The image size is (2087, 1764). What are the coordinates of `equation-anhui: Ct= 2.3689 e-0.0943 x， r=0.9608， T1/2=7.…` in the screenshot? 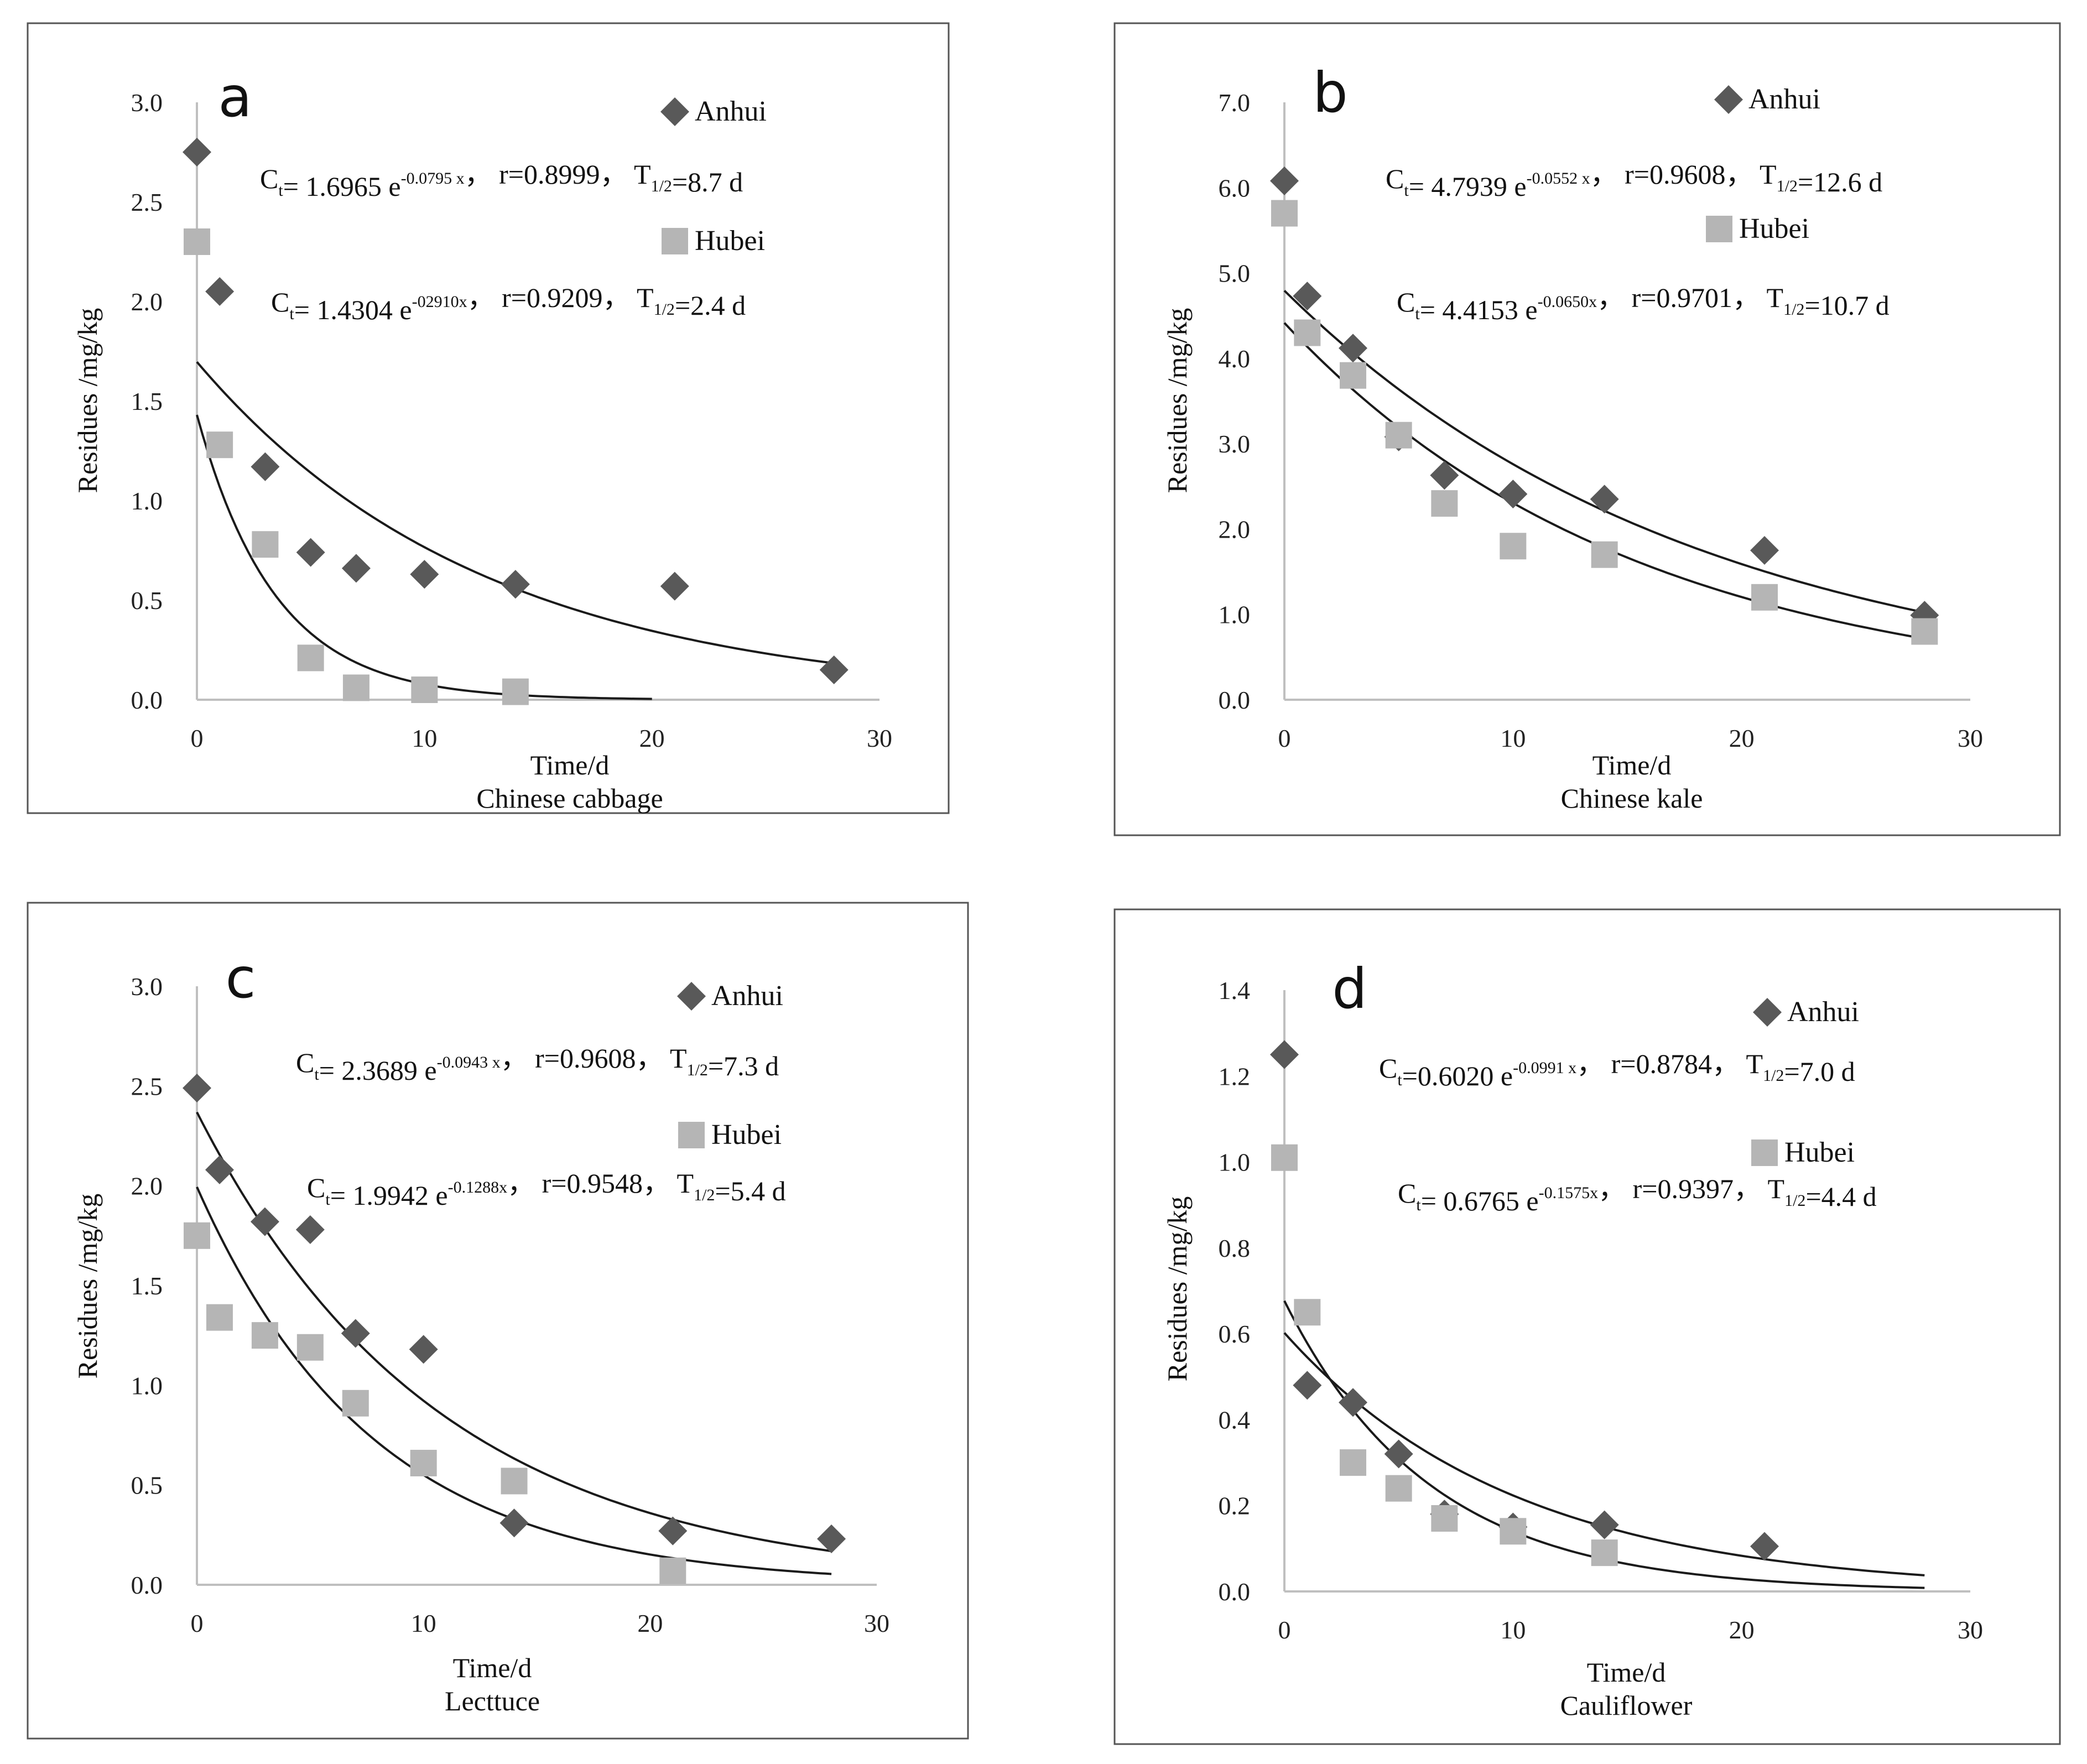 It's located at (537, 1064).